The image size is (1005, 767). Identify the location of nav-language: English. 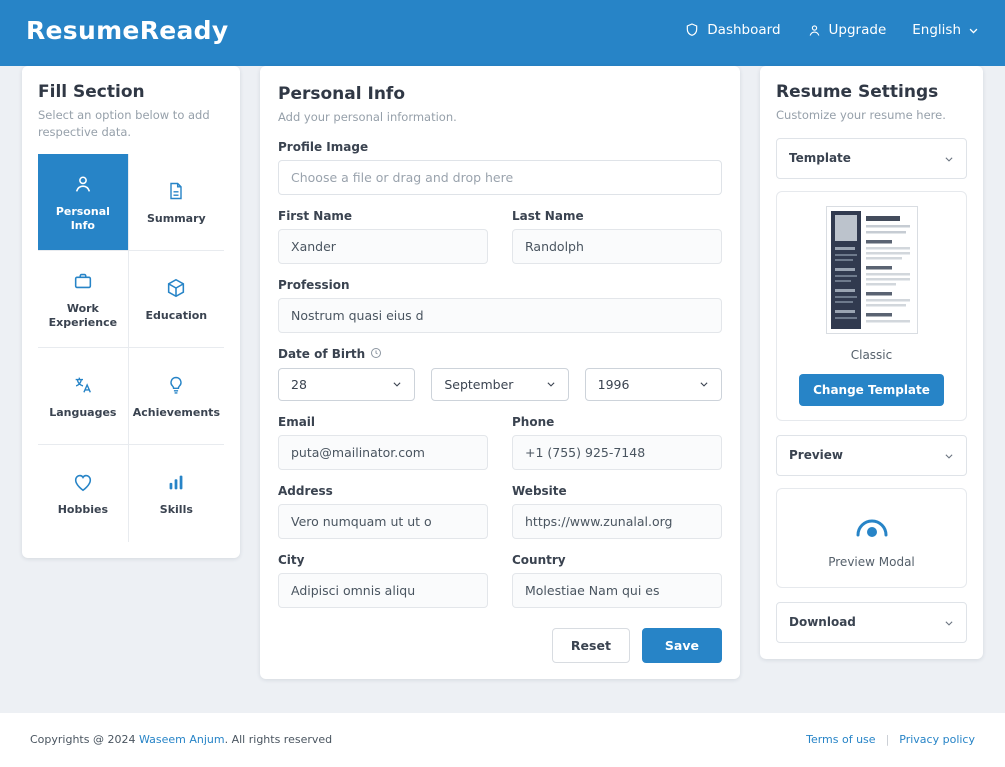
(945, 30).